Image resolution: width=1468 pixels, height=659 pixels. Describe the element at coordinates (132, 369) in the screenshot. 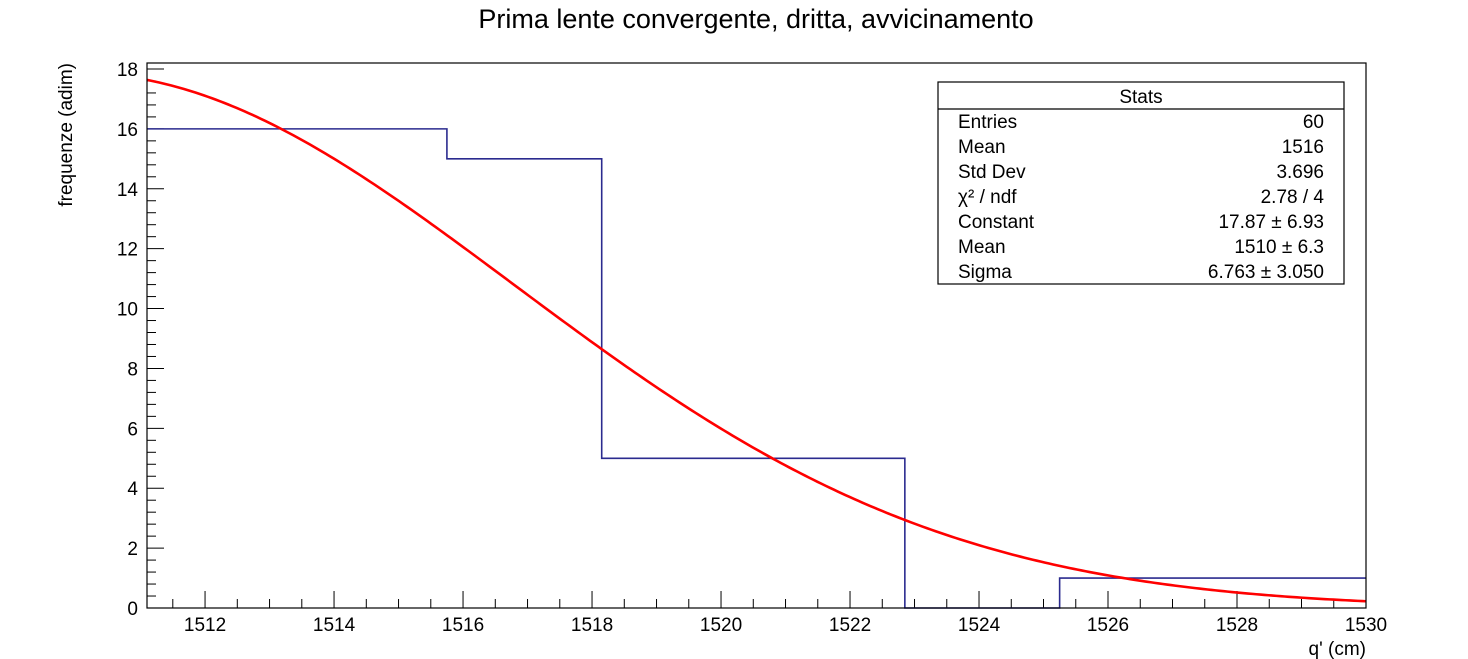

I see `y-tick-label: 8` at that location.